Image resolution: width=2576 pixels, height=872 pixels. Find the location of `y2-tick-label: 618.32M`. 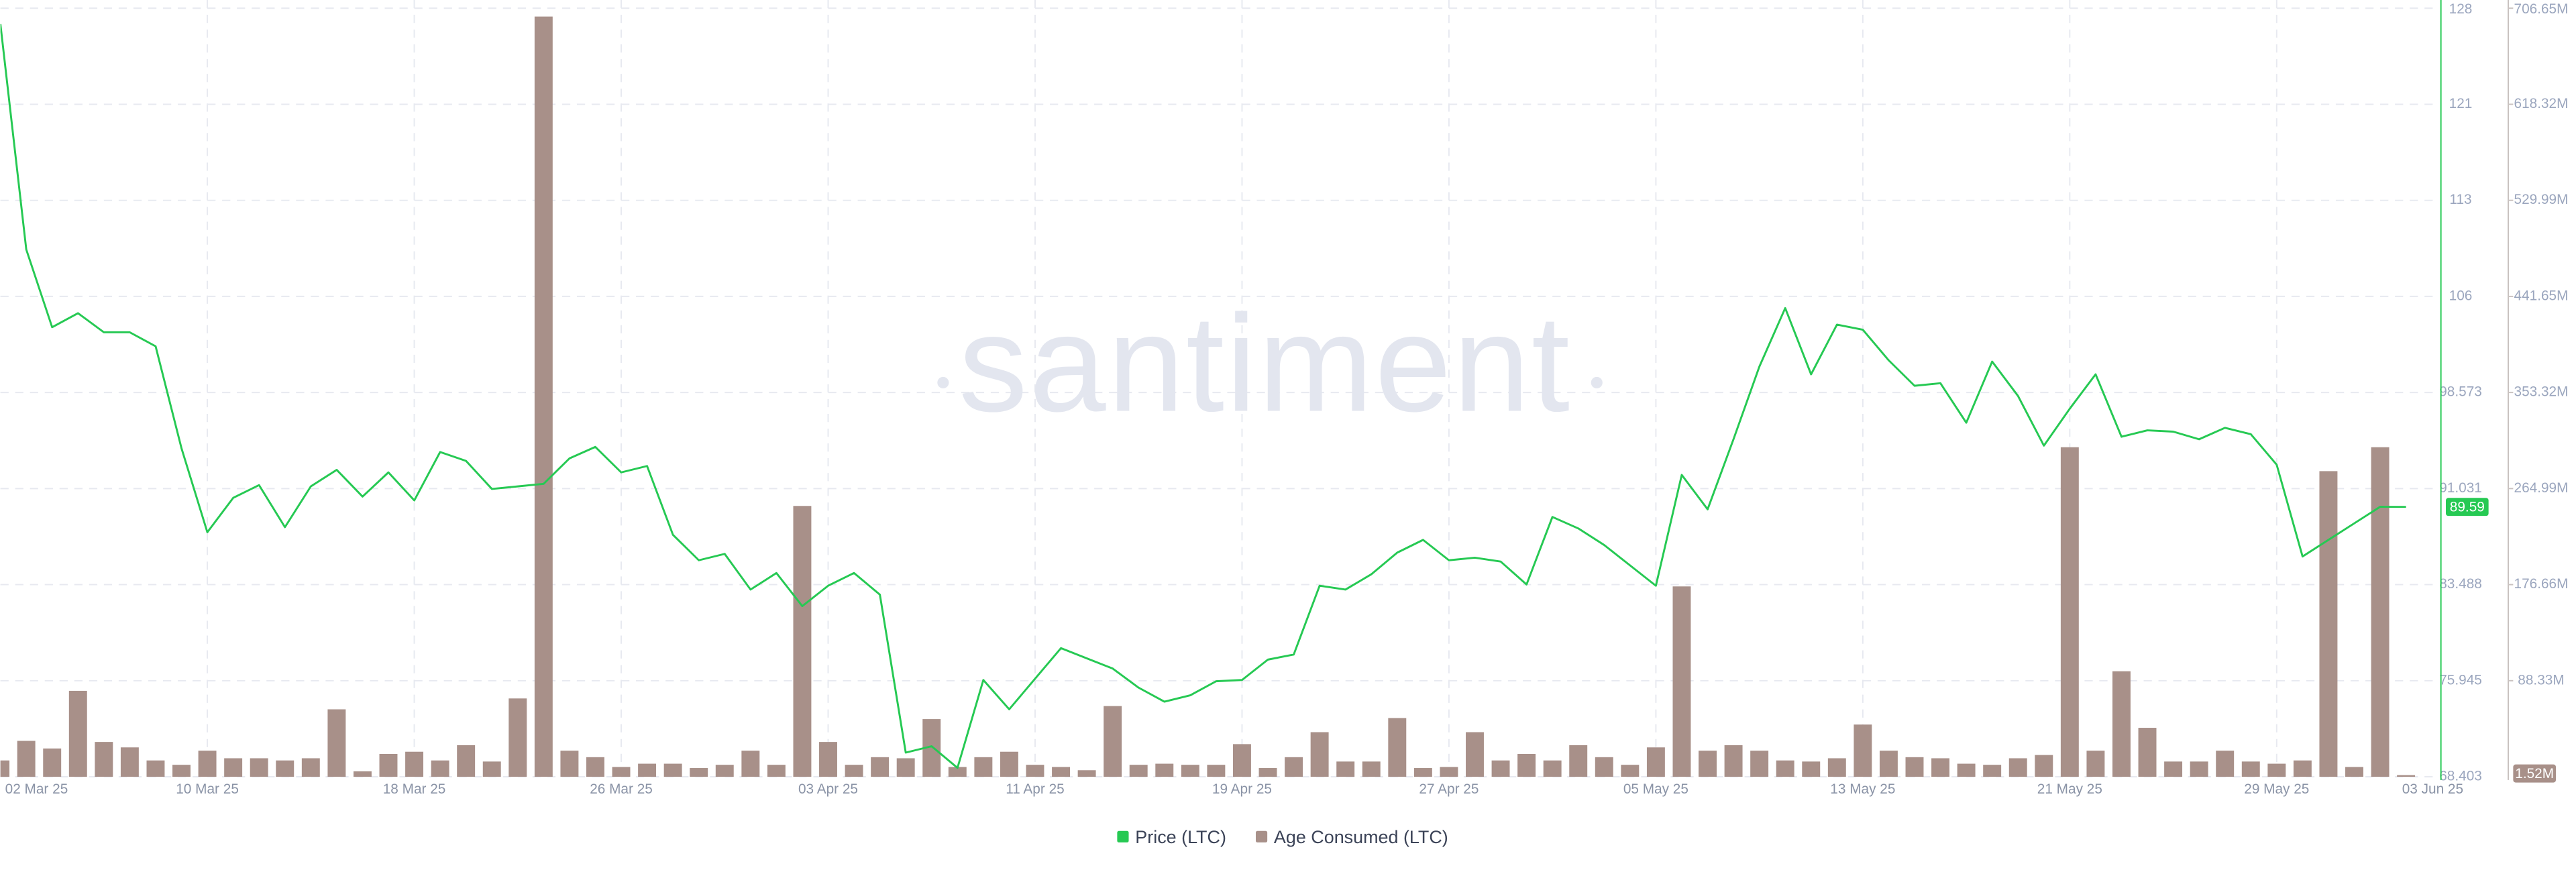

y2-tick-label: 618.32M is located at coordinates (2541, 103).